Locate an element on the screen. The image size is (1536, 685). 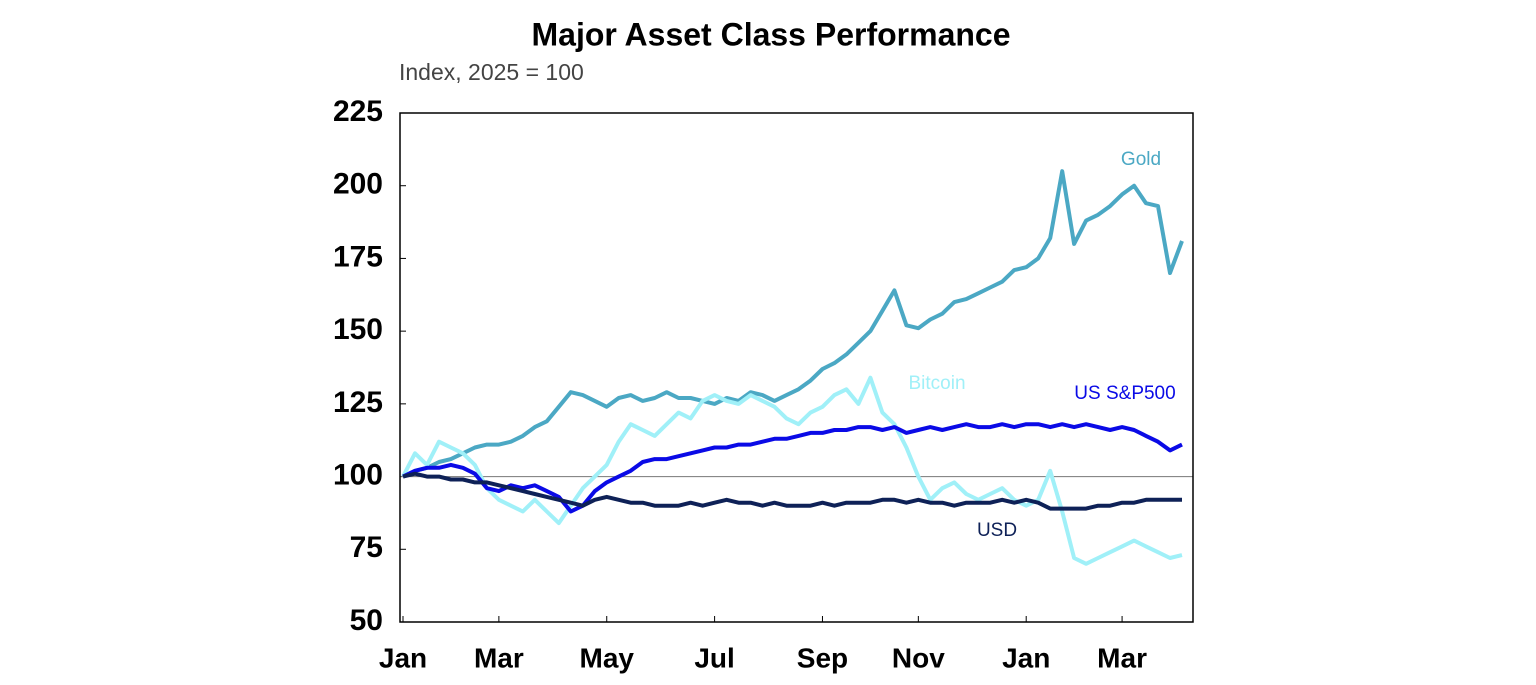
x-tick-label: Nov is located at coordinates (918, 657).